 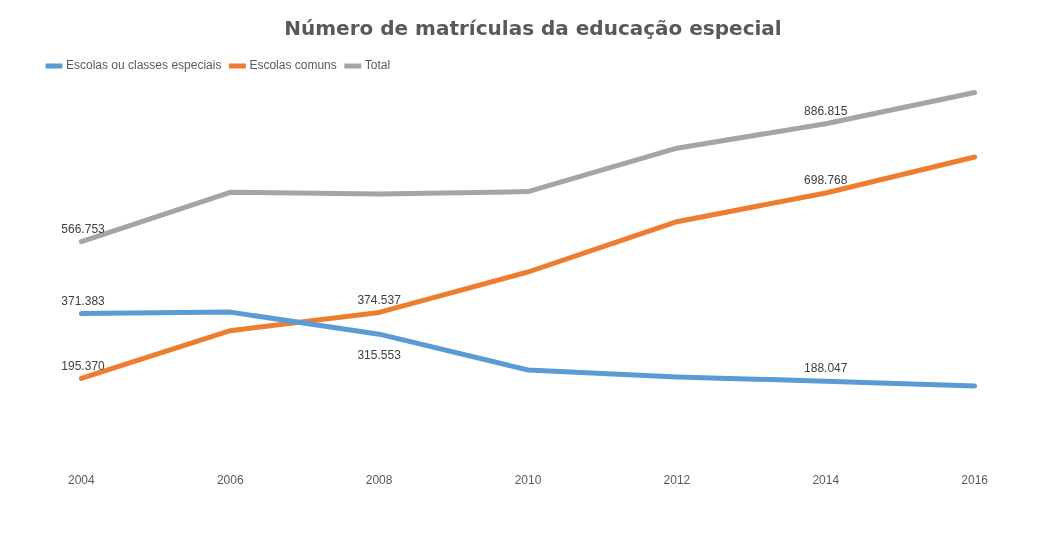 I want to click on data-label: 374.537, so click(x=379, y=299).